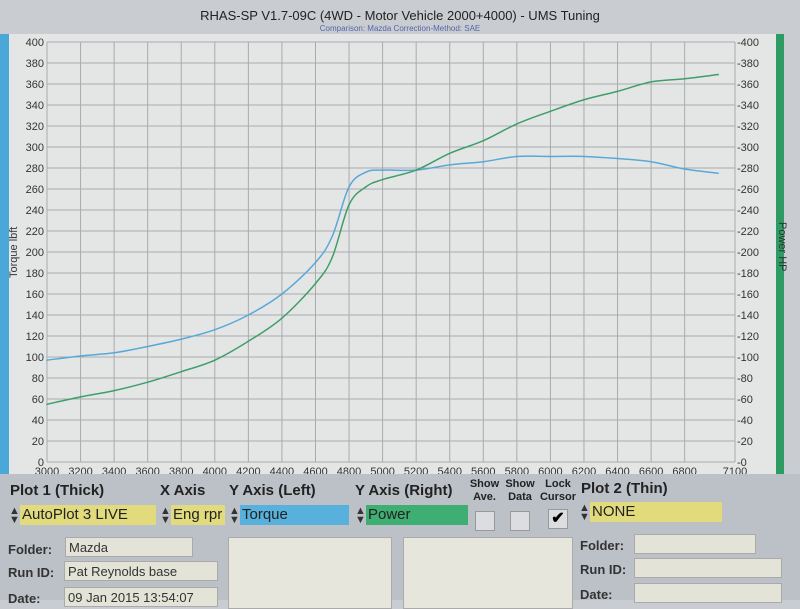  I want to click on y-right-tick-label: -260, so click(748, 190).